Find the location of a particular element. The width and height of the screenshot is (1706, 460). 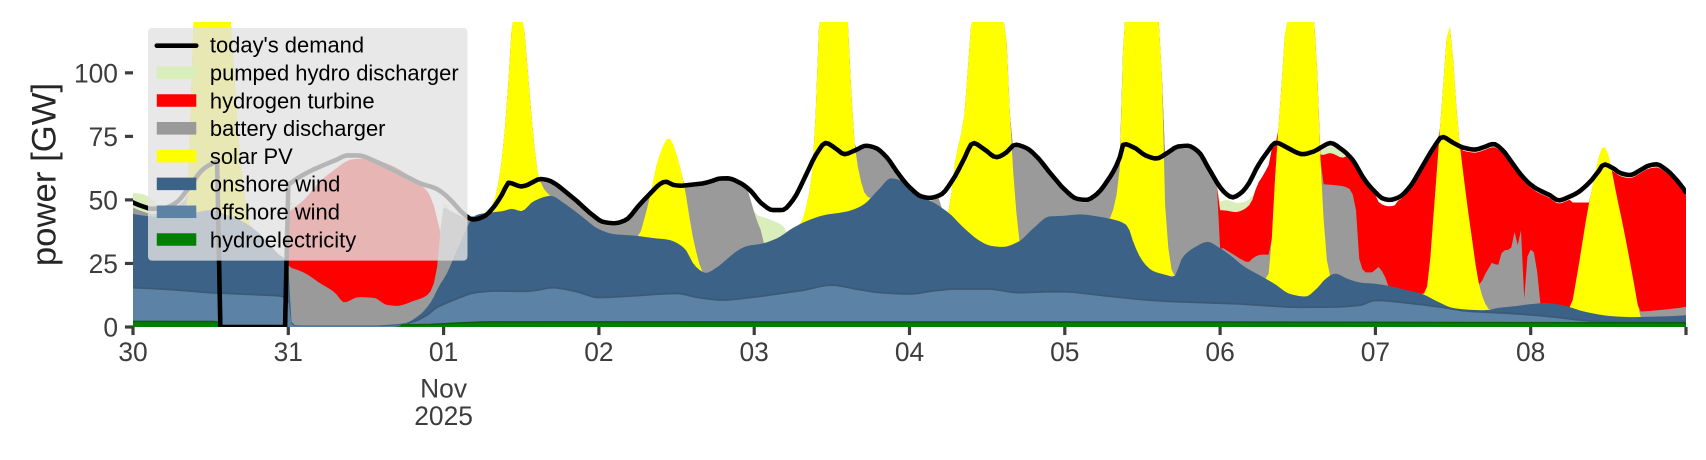

svg-text: offshore wind is located at coordinates (275, 212).